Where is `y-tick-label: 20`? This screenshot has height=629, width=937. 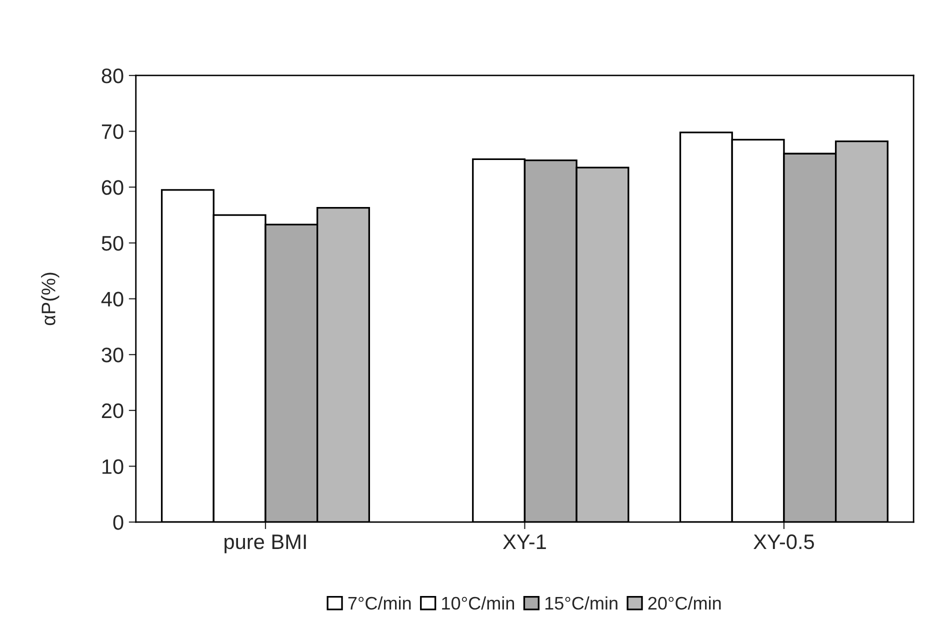 y-tick-label: 20 is located at coordinates (113, 410).